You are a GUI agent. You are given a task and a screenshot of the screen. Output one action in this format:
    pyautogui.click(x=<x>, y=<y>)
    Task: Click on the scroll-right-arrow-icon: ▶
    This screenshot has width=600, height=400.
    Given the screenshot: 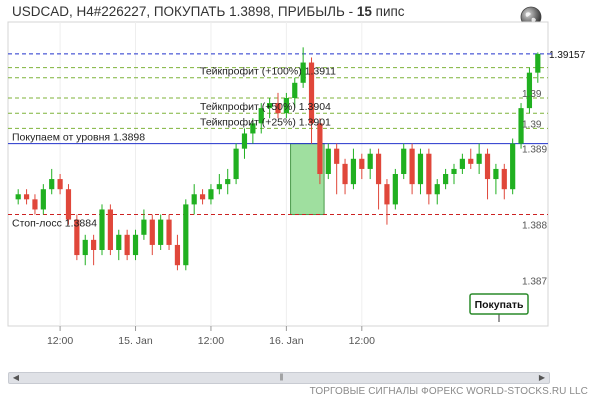 What is the action you would take?
    pyautogui.click(x=542, y=377)
    